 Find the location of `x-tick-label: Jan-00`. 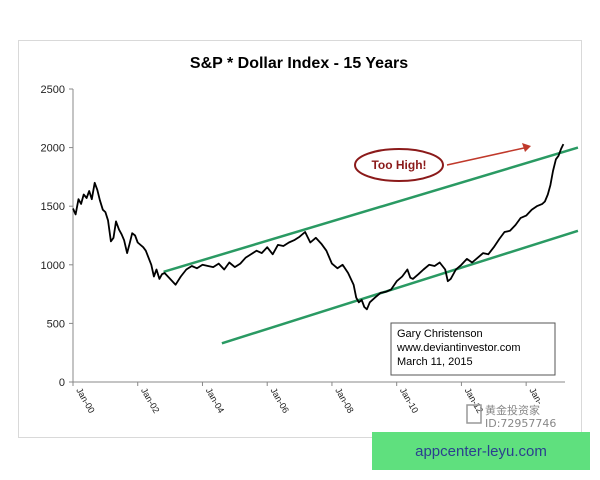

x-tick-label: Jan-00 is located at coordinates (85, 400).